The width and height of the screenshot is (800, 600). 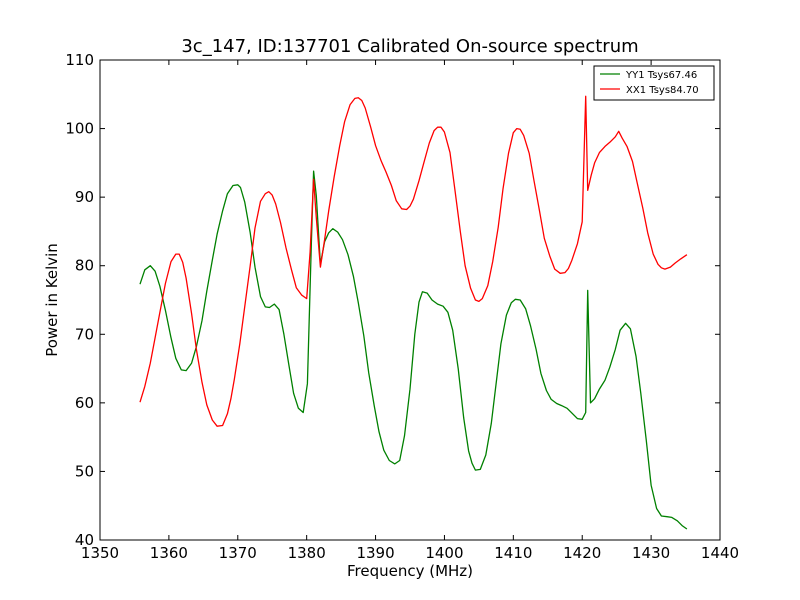 What do you see at coordinates (79, 129) in the screenshot?
I see `y-tick-label: 100` at bounding box center [79, 129].